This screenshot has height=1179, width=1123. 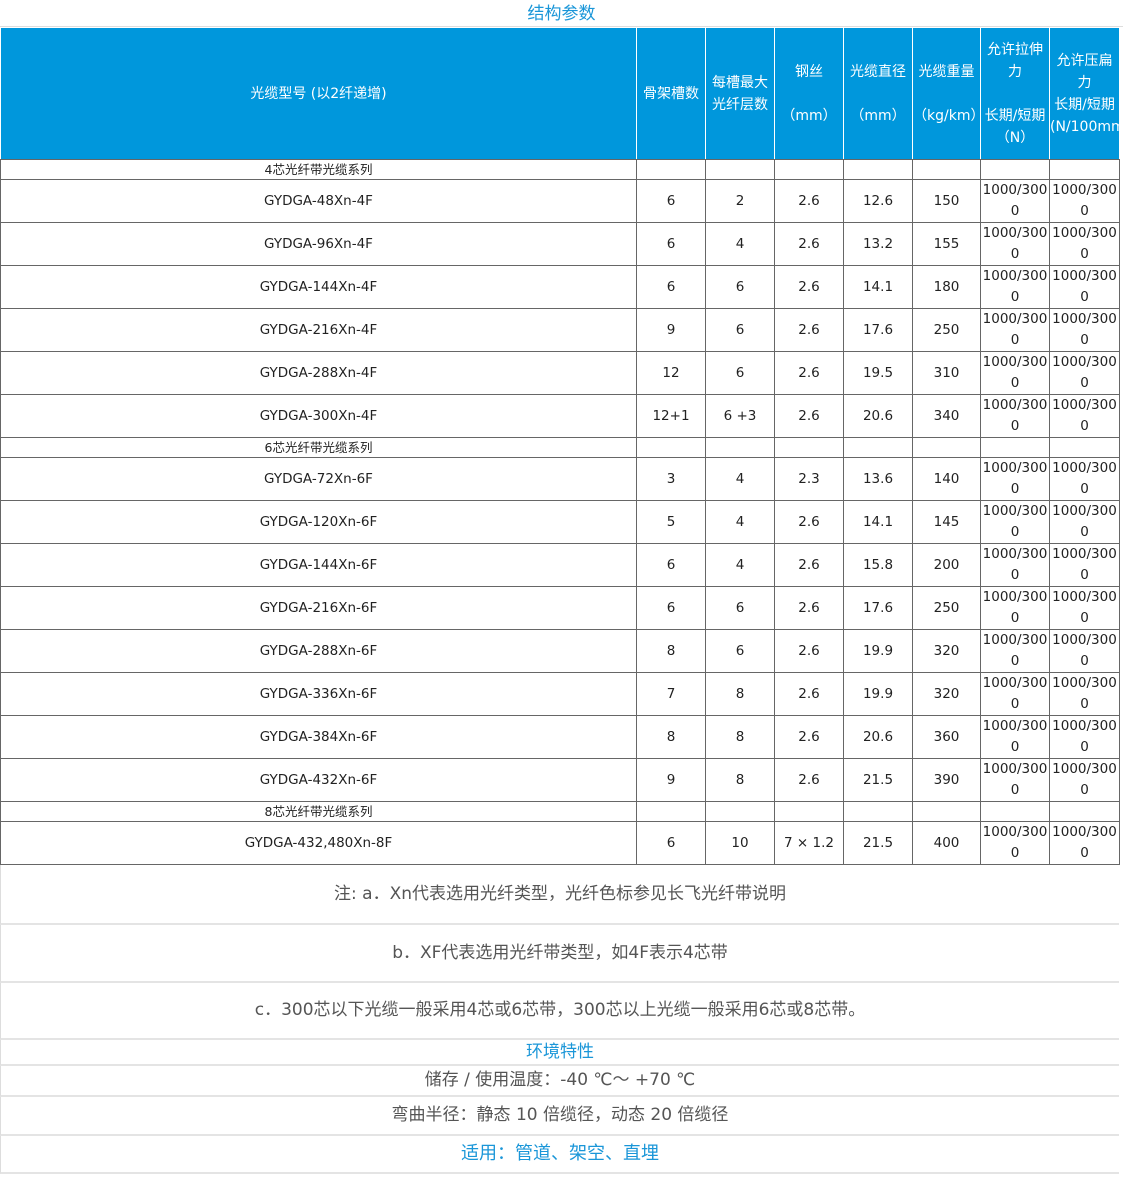 I want to click on table-cell: 13.6, so click(x=878, y=479).